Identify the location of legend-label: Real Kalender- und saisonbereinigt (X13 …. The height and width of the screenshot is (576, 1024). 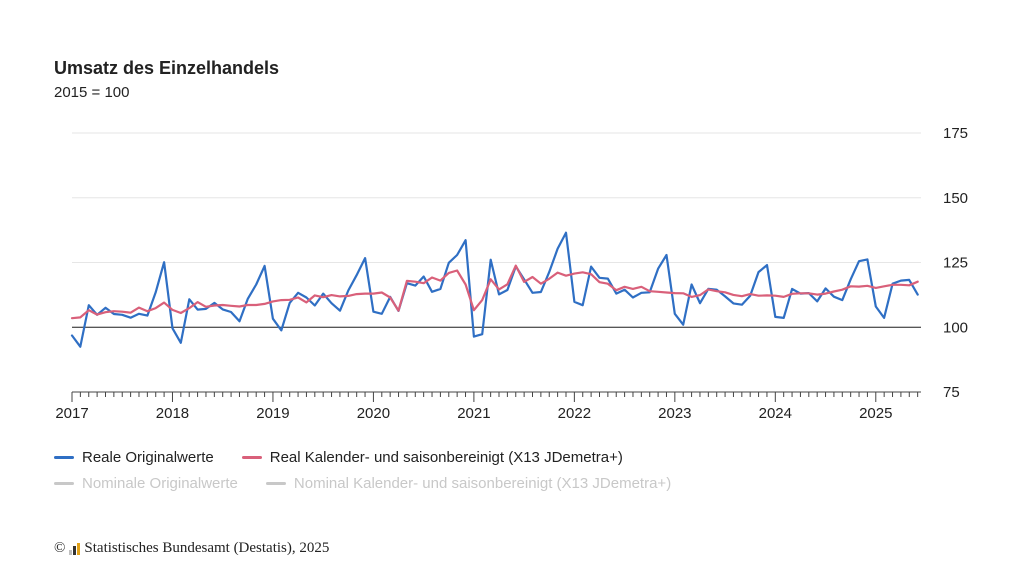
(446, 457).